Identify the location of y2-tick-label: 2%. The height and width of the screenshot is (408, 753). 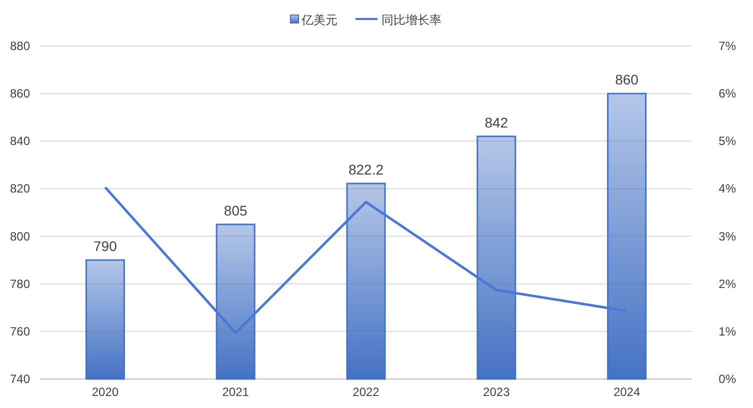
(727, 283).